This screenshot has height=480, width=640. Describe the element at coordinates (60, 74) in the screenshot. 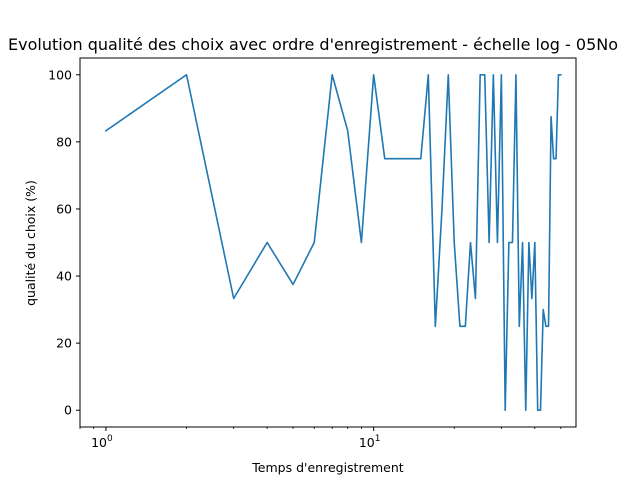

I see `y-tick-label: 100` at that location.